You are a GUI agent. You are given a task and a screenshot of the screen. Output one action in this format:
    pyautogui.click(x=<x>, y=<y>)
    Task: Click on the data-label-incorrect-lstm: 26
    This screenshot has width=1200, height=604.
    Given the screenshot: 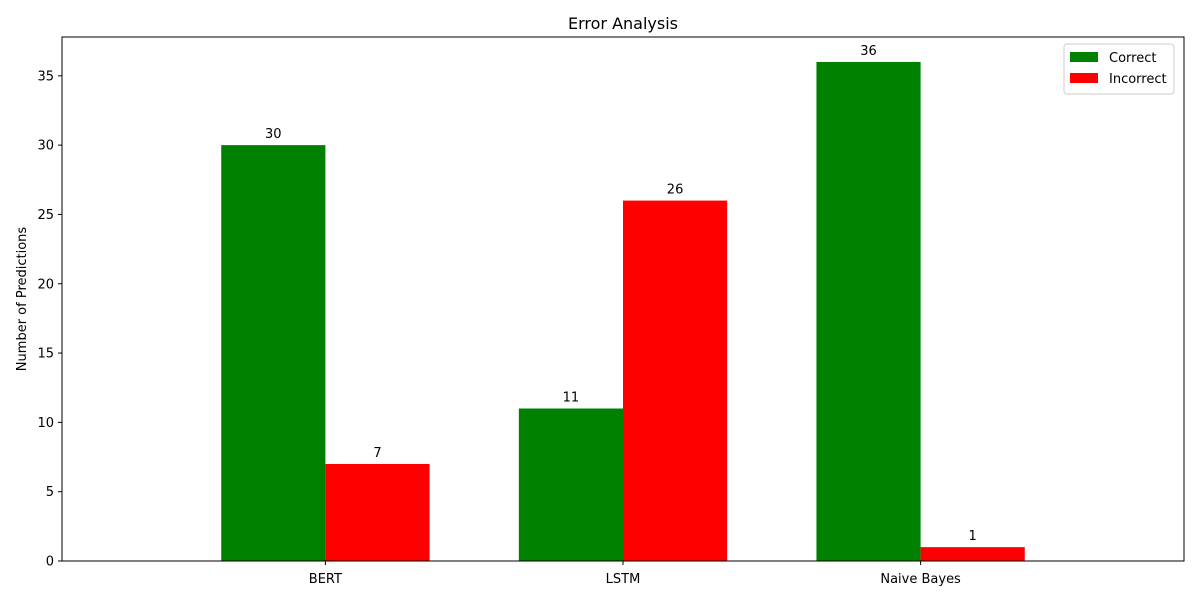 What is the action you would take?
    pyautogui.click(x=675, y=190)
    